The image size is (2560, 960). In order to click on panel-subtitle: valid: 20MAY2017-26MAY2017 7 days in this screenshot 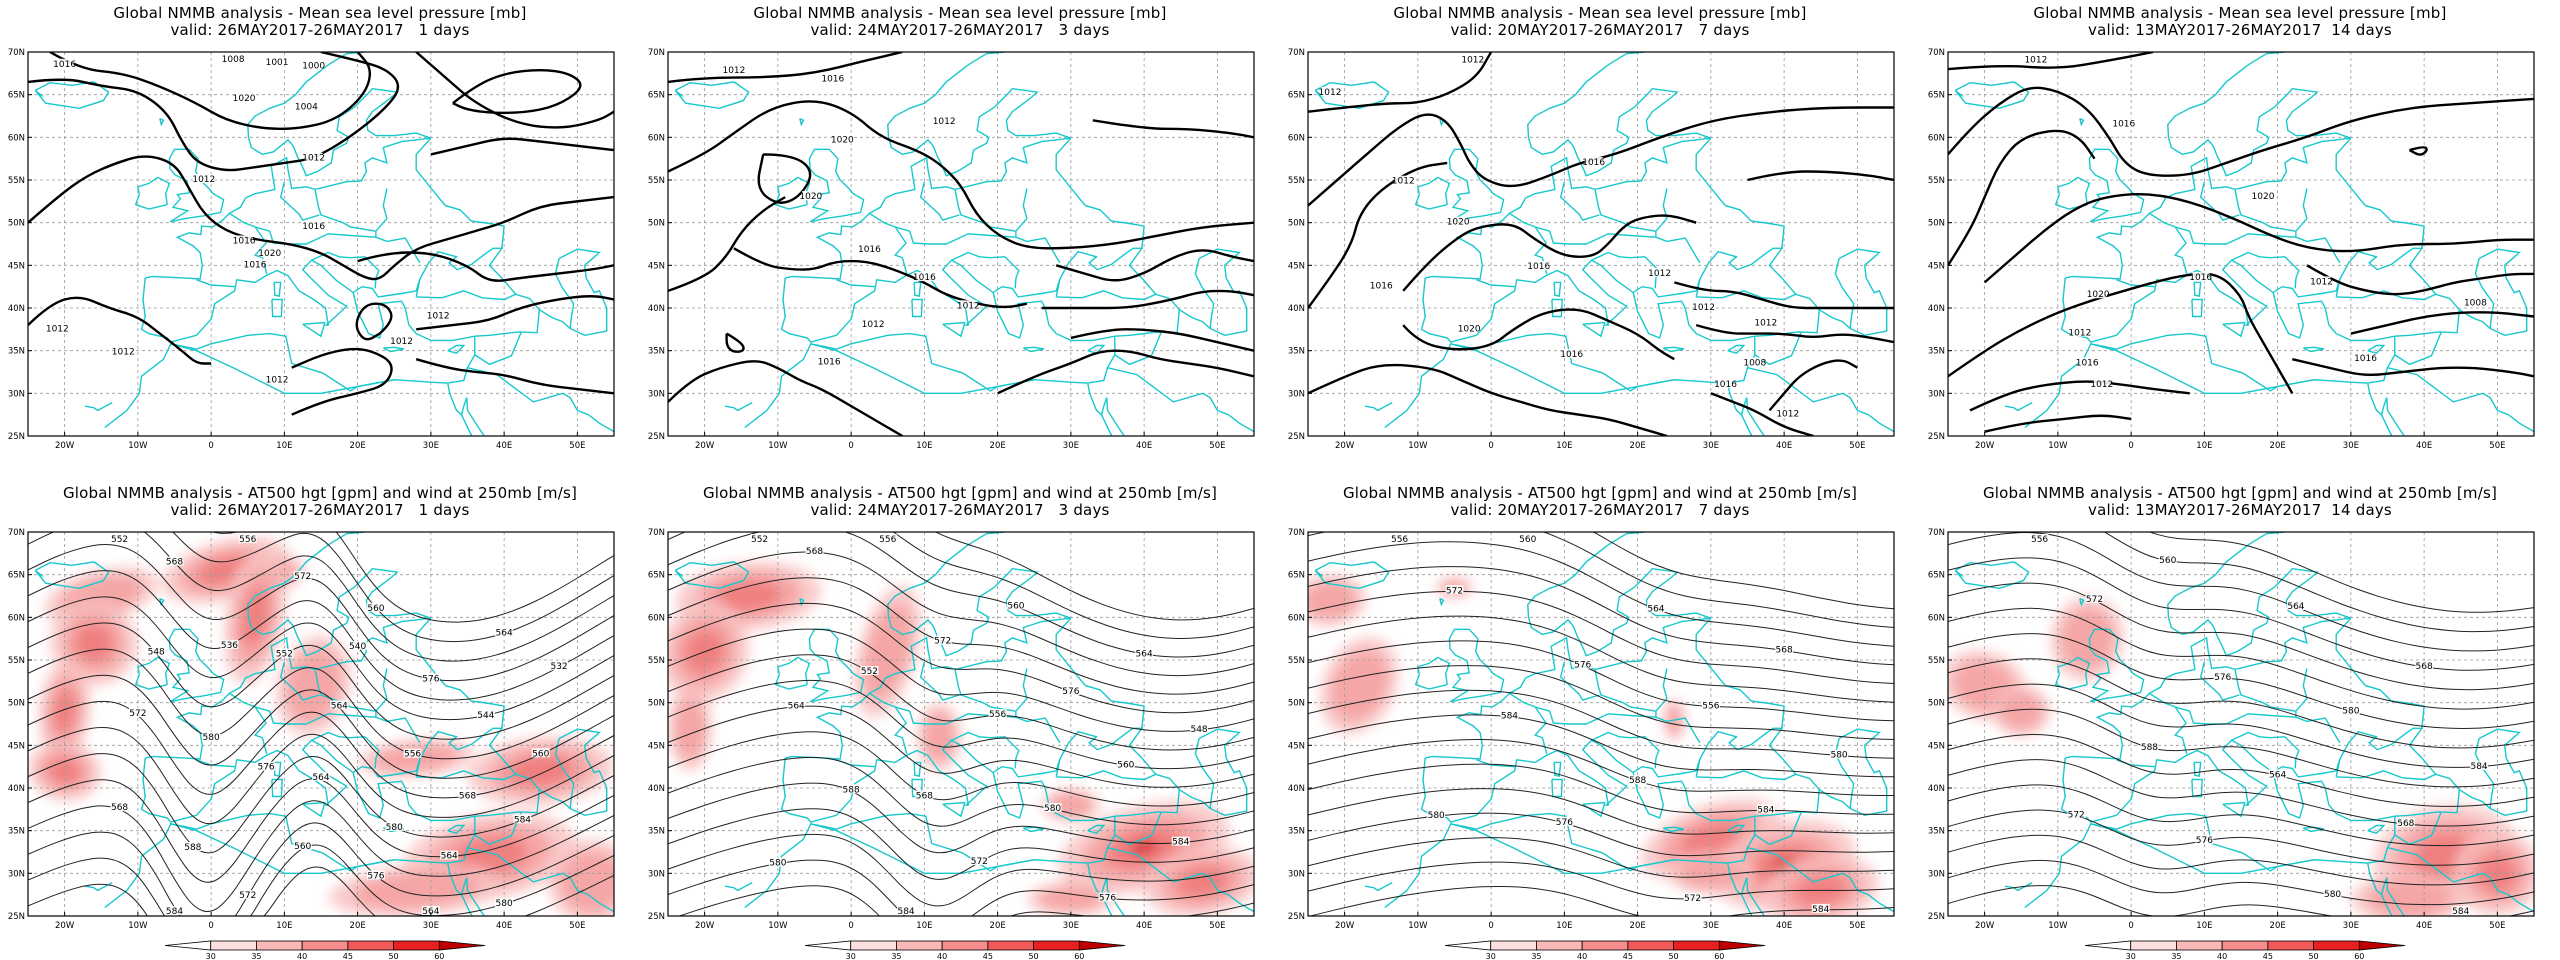, I will do `click(1600, 30)`.